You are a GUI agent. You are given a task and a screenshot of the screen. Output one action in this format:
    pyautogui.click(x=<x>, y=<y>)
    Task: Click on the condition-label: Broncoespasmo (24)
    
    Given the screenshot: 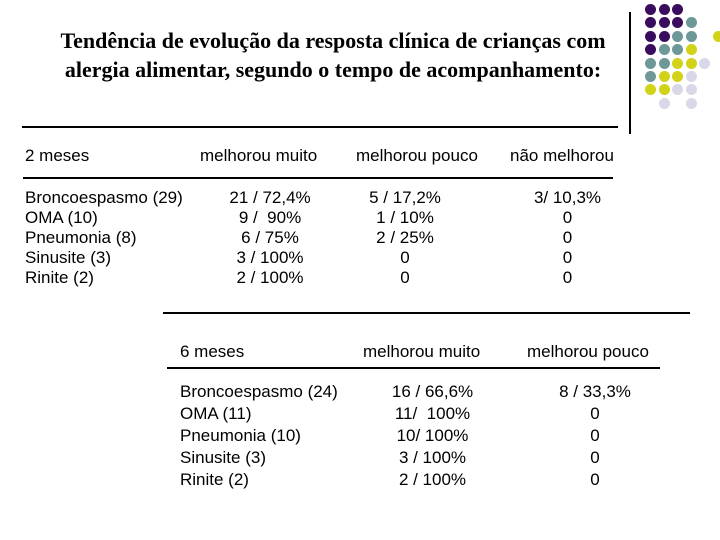 What is the action you would take?
    pyautogui.click(x=259, y=391)
    